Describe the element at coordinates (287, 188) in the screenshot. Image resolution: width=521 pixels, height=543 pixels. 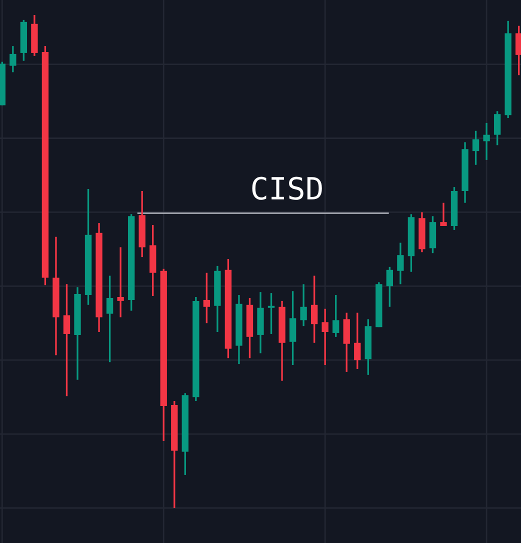
I see `ref-line-label: CISD` at that location.